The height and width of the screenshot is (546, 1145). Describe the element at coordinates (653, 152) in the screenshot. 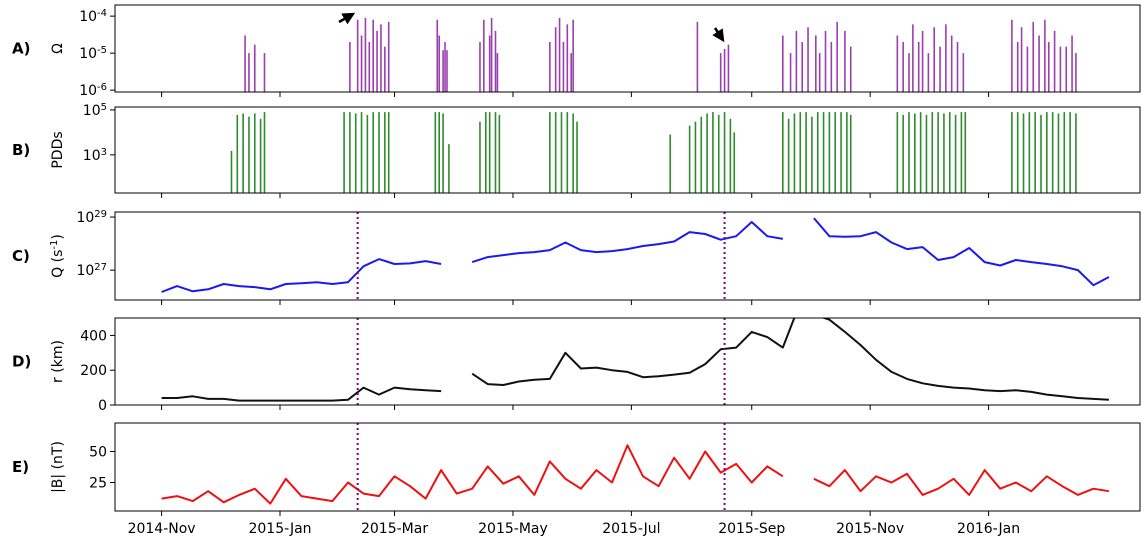

I see `plot-area` at that location.